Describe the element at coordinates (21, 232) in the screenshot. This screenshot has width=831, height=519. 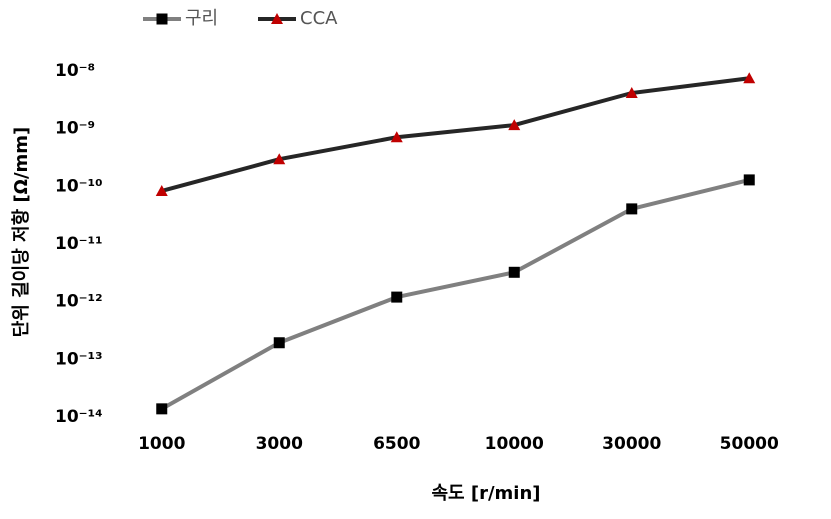
I see `y-axis-label: 단위 길이당 저항 [Ω/mm]` at that location.